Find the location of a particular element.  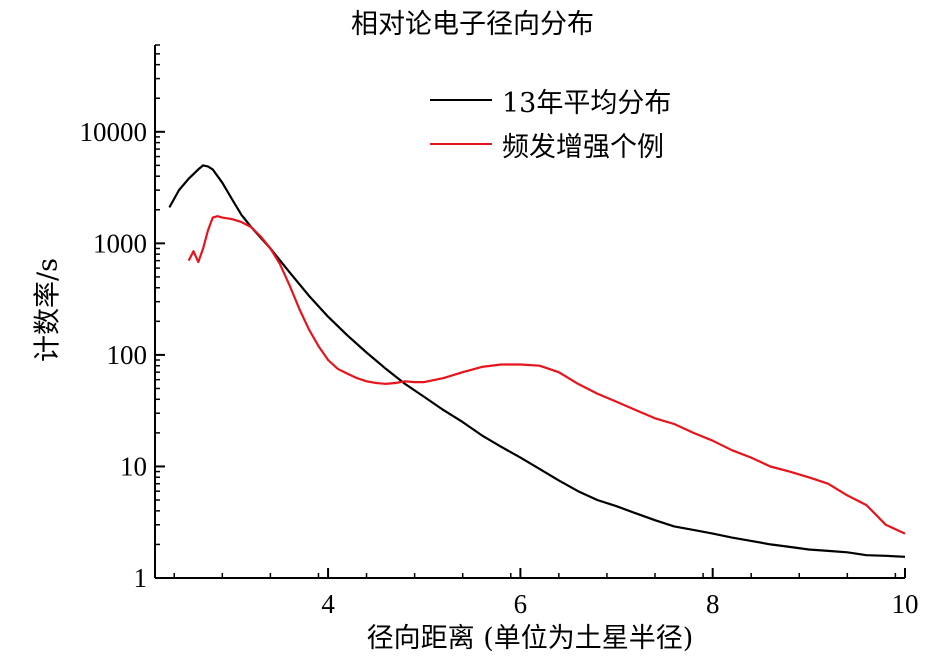

legend-entry-enhancement: 频发增强个例 is located at coordinates (550, 144).